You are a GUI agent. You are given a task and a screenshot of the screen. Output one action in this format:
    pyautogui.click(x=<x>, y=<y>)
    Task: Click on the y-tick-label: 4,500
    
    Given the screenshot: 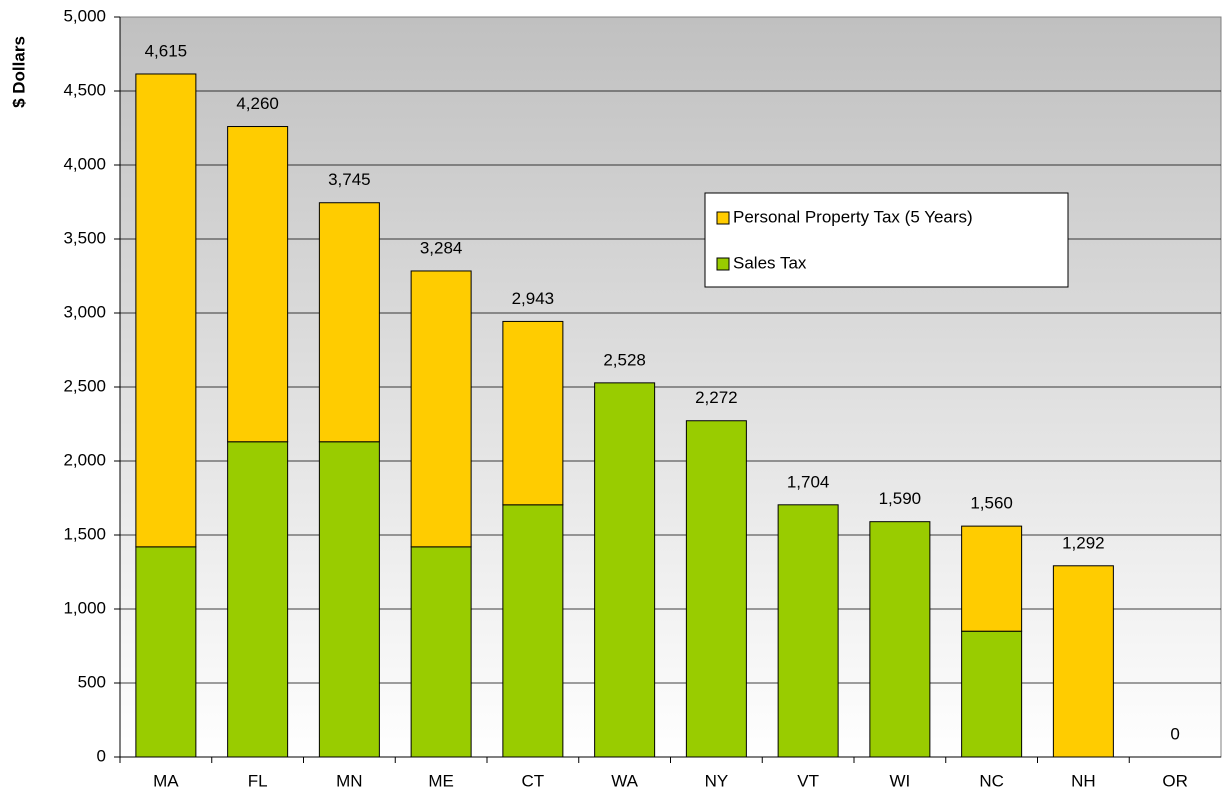 What is the action you would take?
    pyautogui.click(x=84, y=89)
    